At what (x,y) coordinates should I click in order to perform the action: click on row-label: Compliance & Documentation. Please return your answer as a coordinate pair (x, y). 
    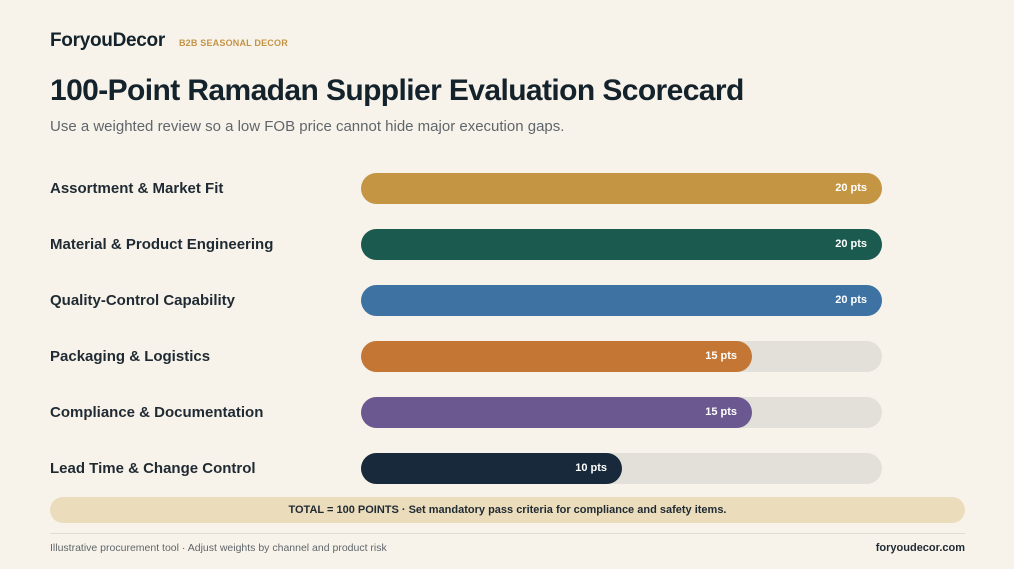
    Looking at the image, I should click on (157, 412).